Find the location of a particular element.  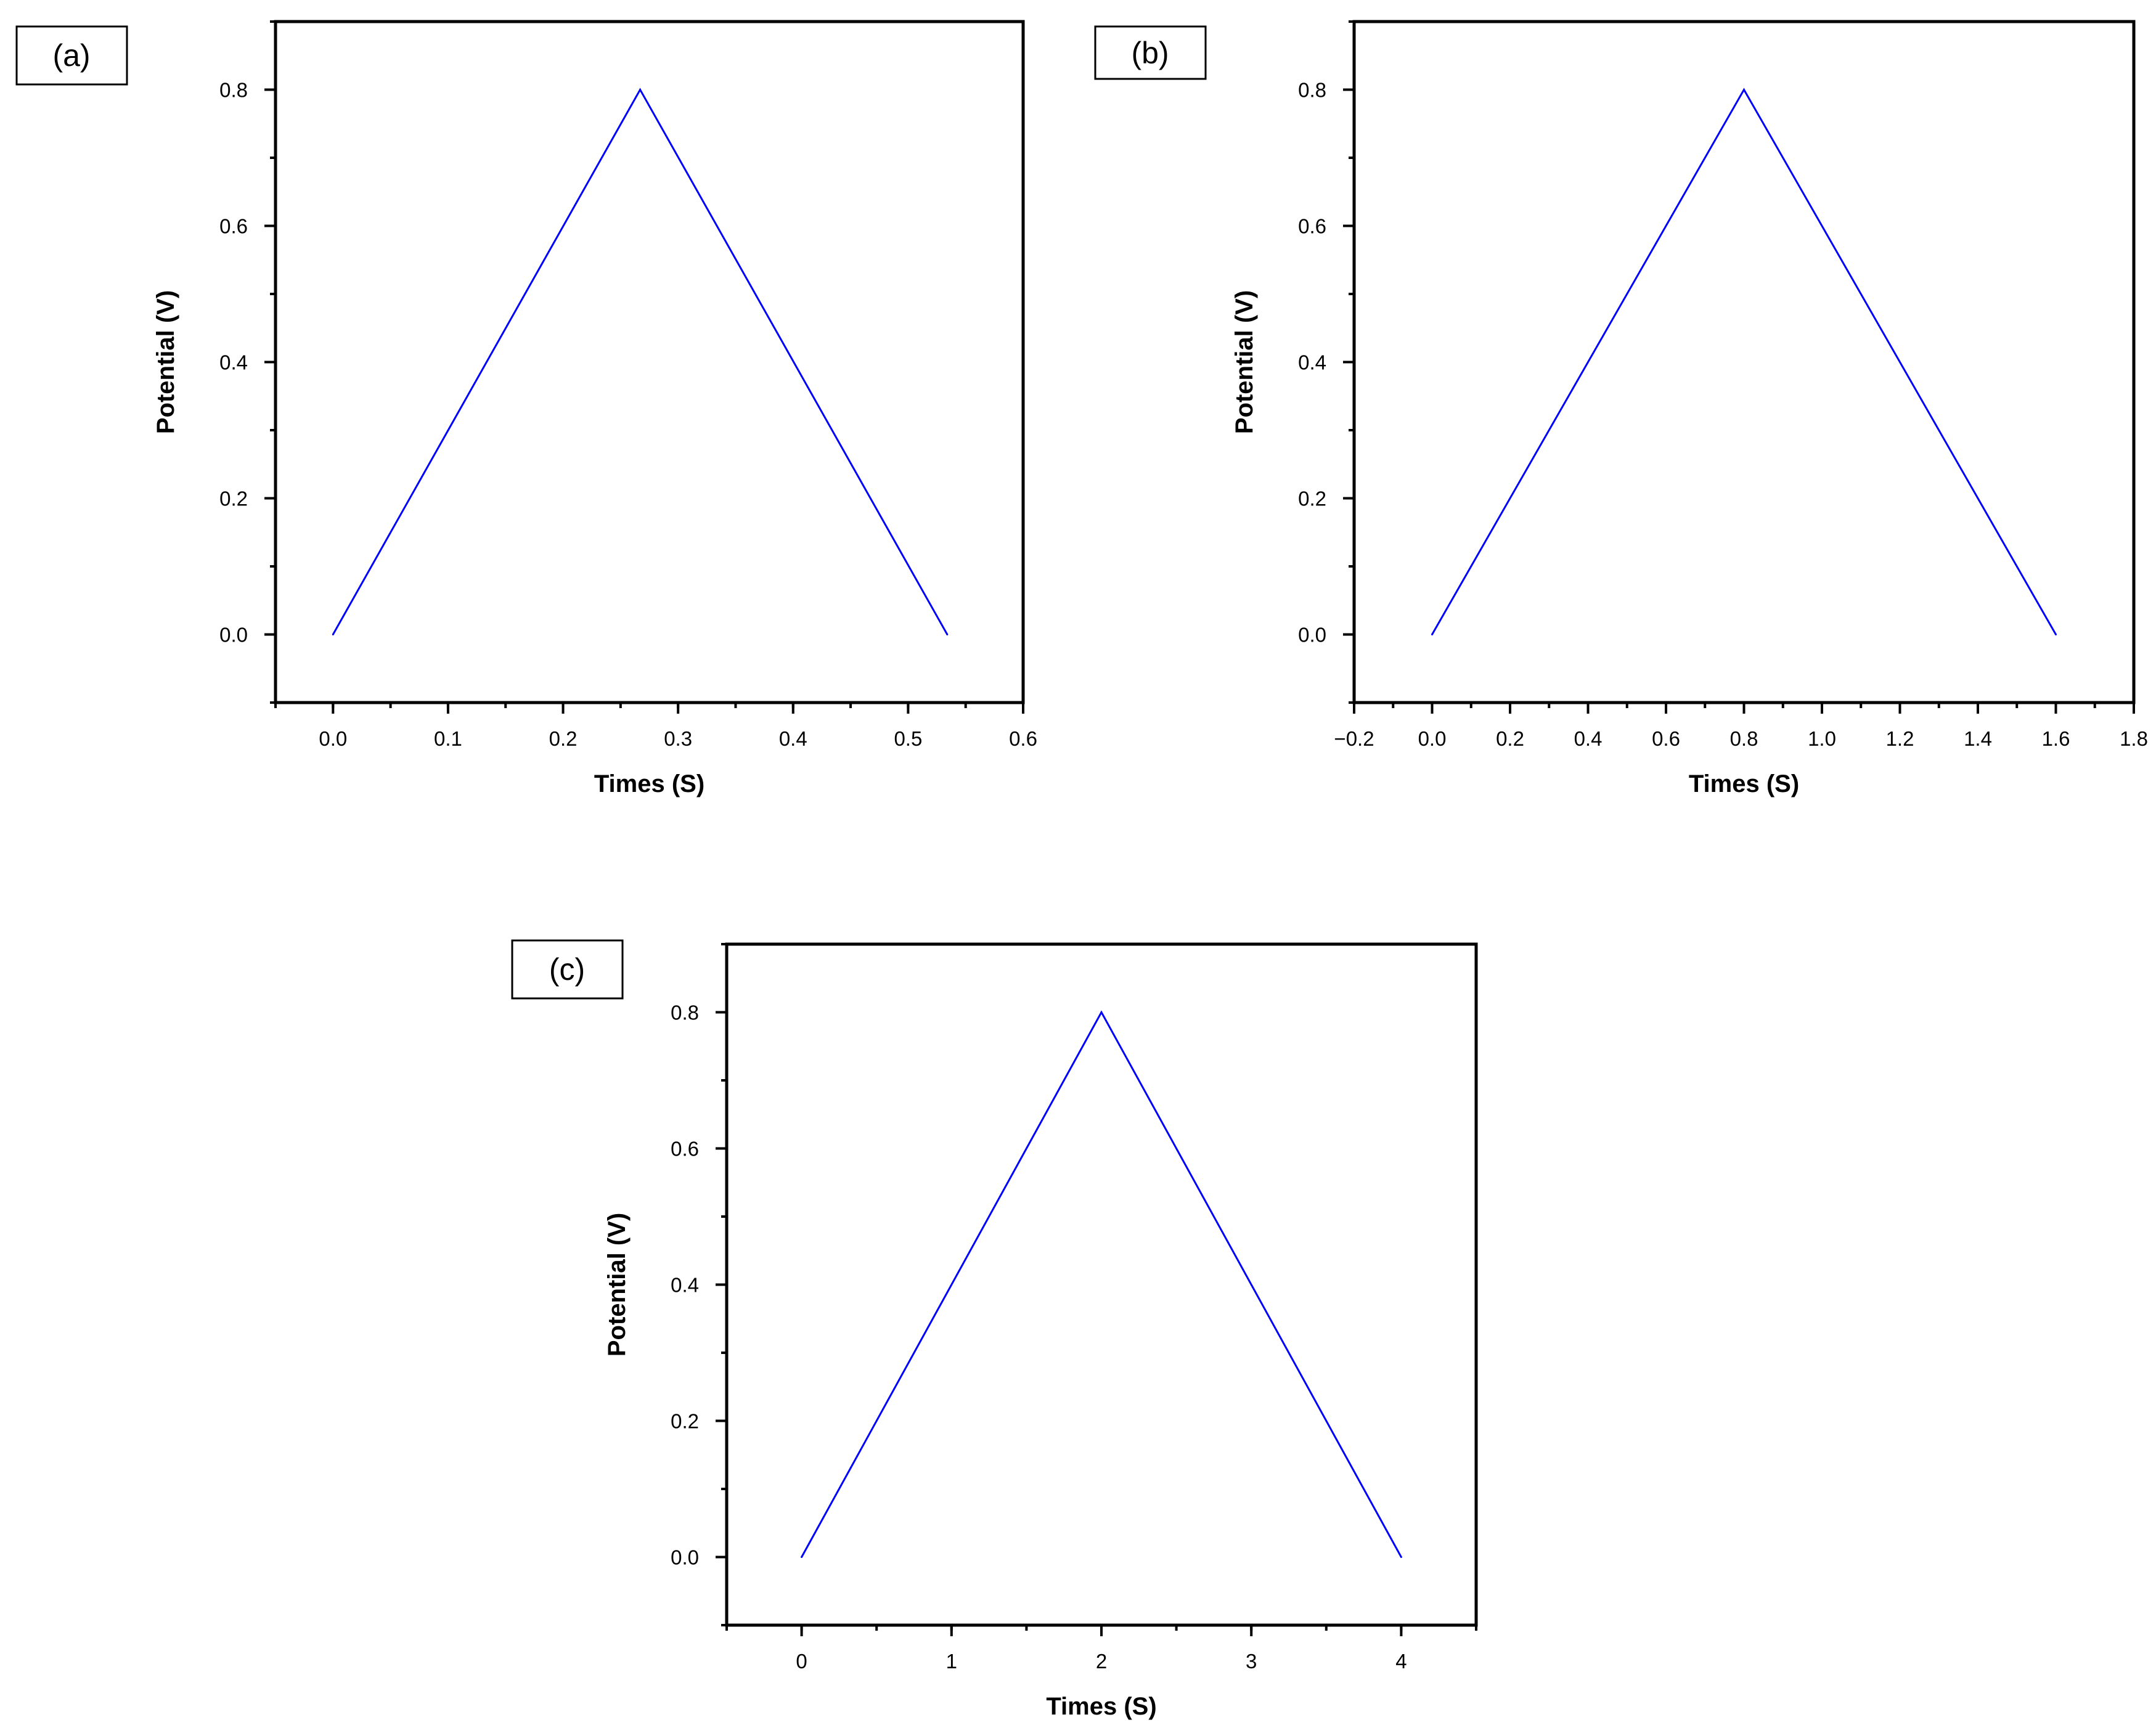

panel-label: (b) is located at coordinates (1150, 53).